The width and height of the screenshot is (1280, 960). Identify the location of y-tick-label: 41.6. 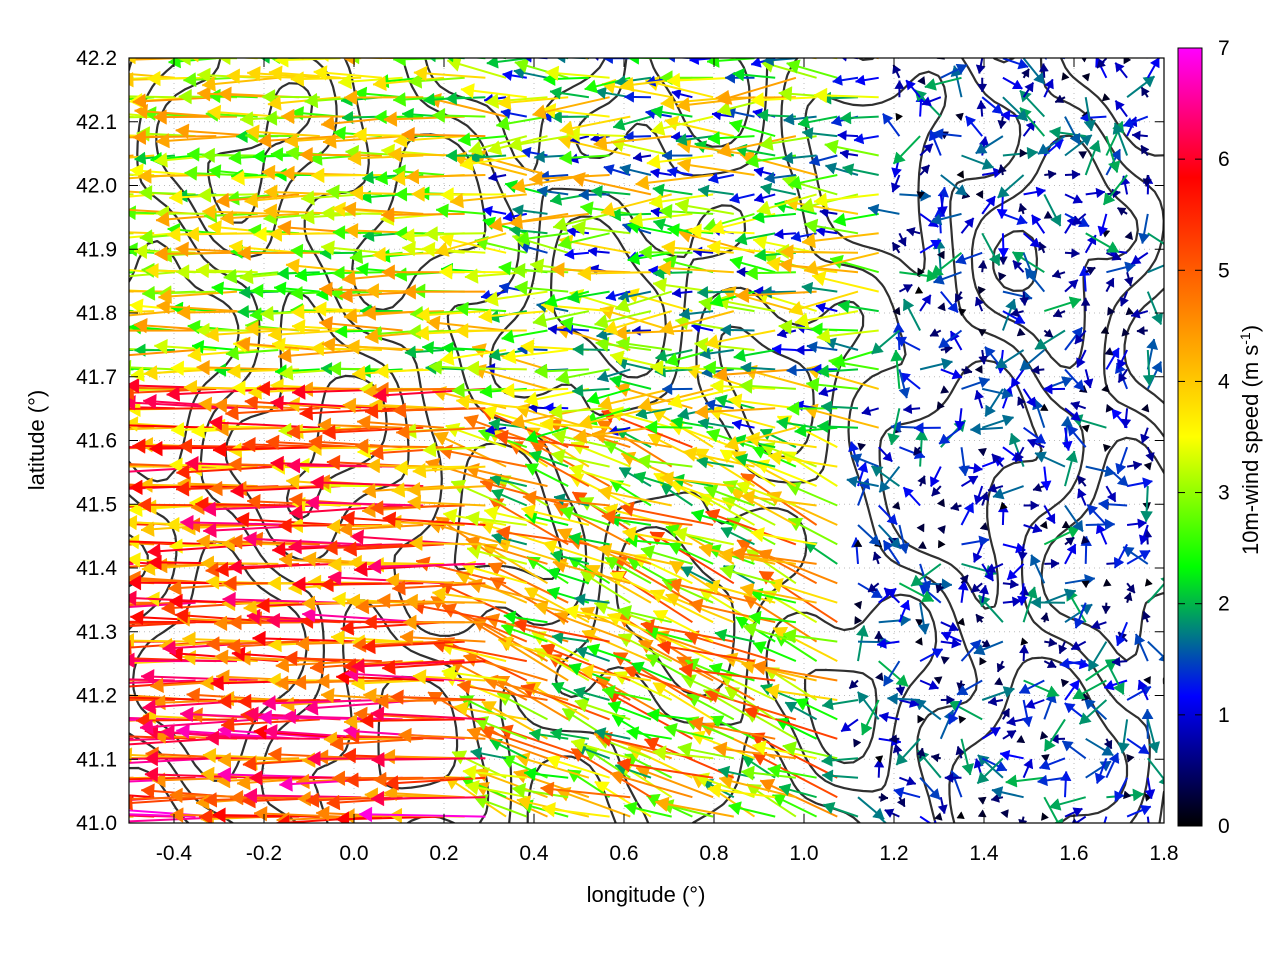
(96, 441).